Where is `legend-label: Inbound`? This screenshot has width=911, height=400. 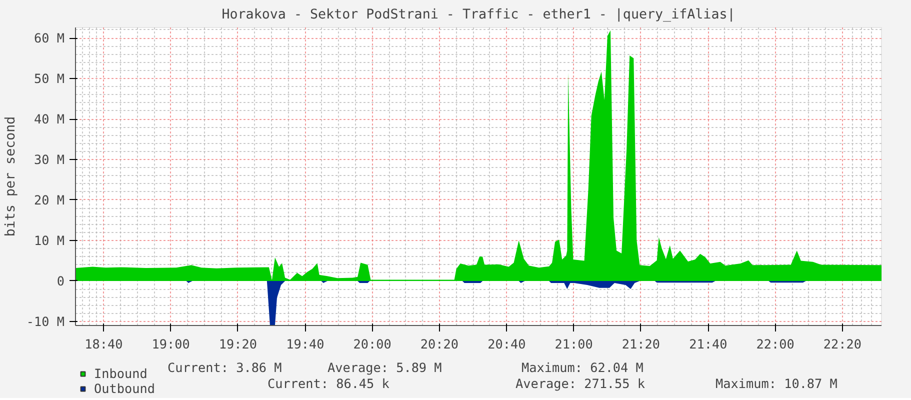
legend-label: Inbound is located at coordinates (121, 373).